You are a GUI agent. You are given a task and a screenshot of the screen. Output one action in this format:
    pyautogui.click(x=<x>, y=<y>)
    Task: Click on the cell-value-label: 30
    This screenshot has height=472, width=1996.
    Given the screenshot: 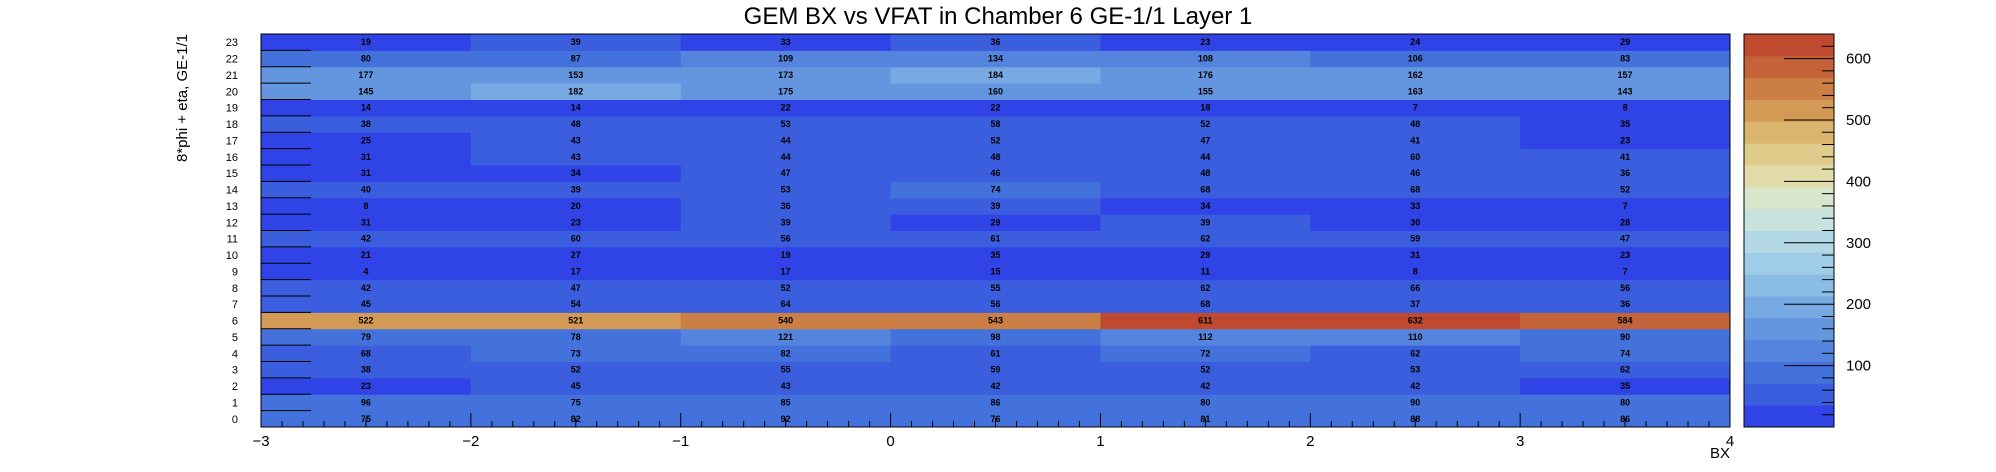 What is the action you would take?
    pyautogui.click(x=1415, y=222)
    